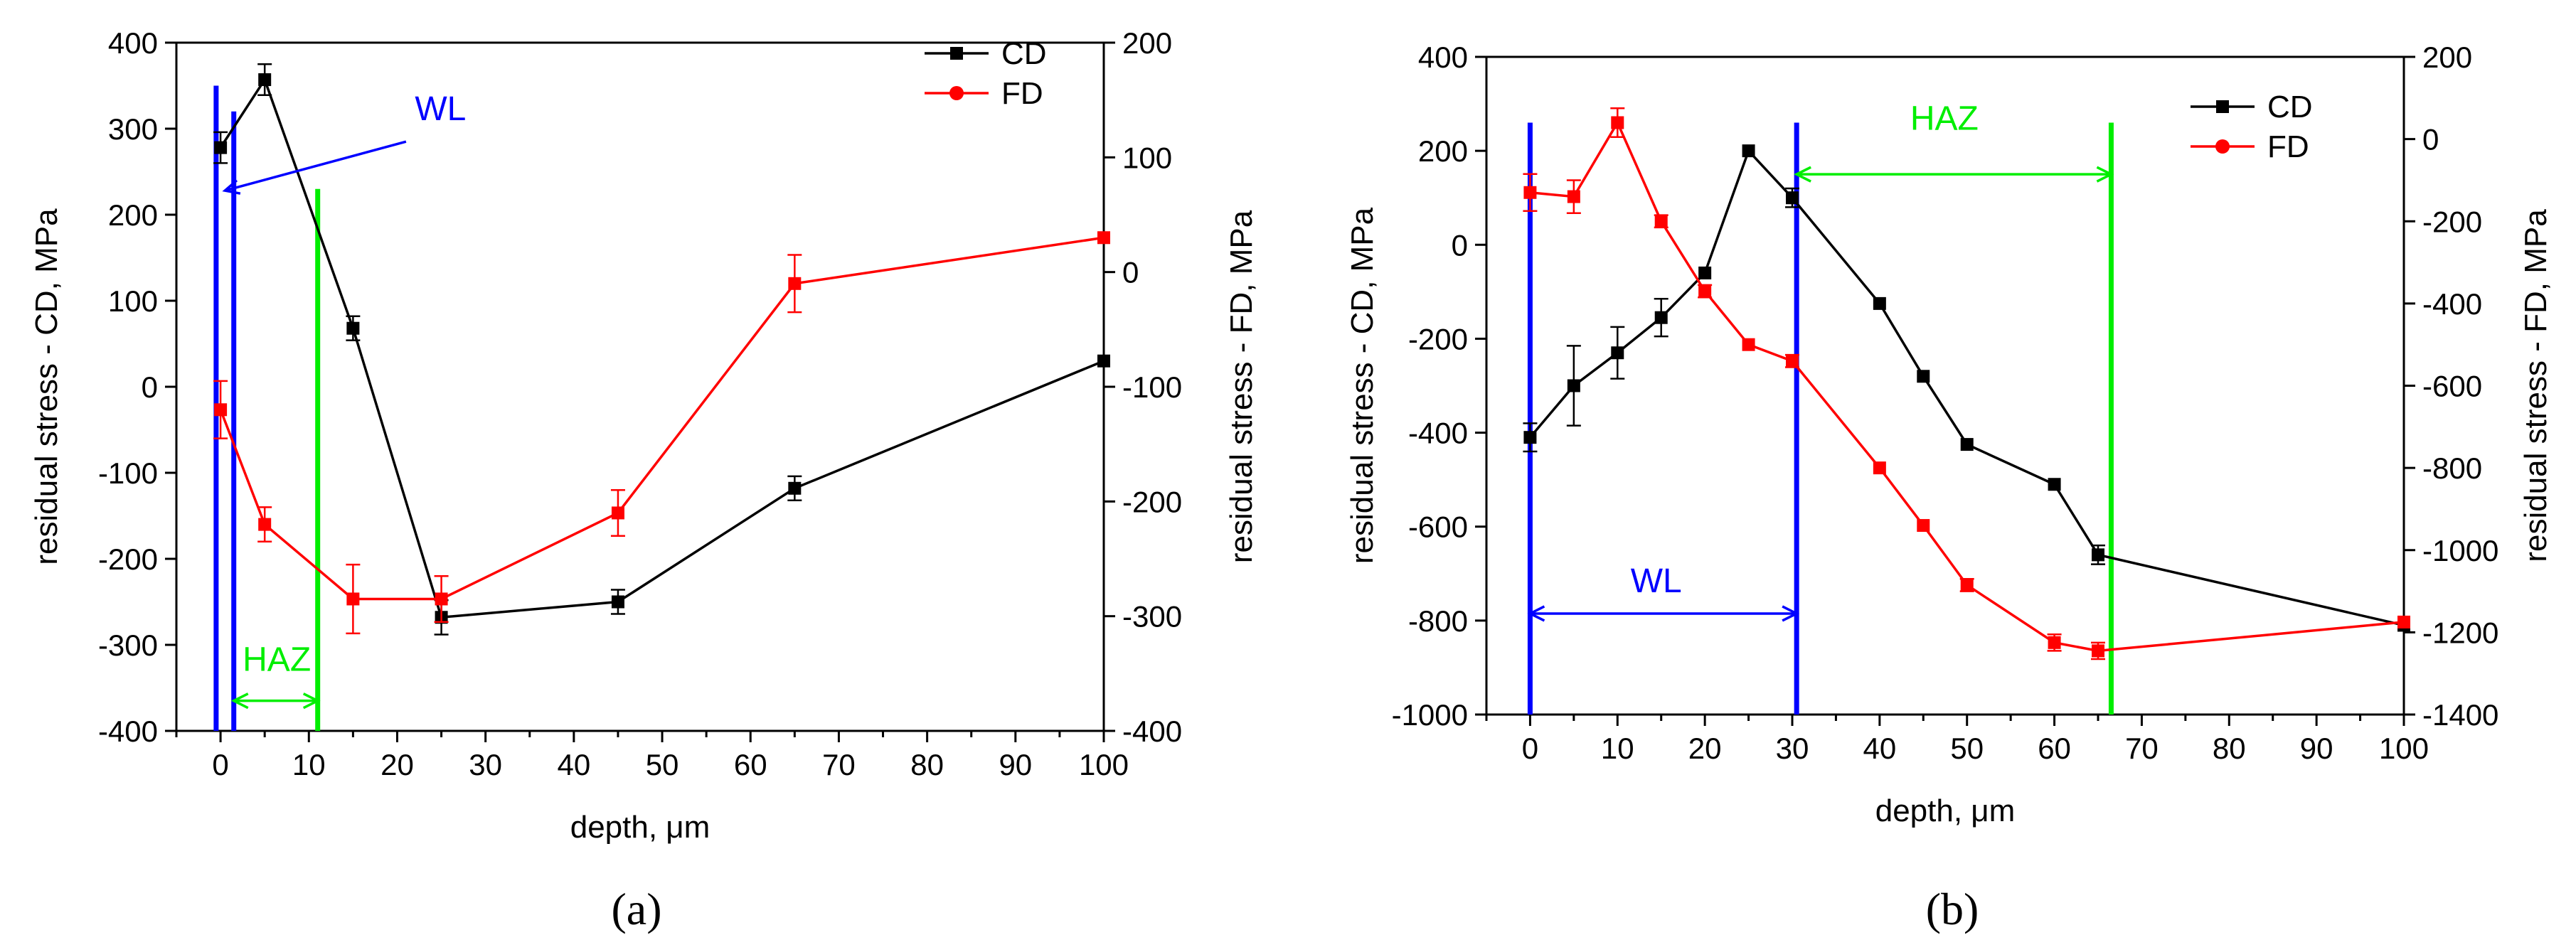  I want to click on y-right-tick-label: -1000, so click(2460, 550).